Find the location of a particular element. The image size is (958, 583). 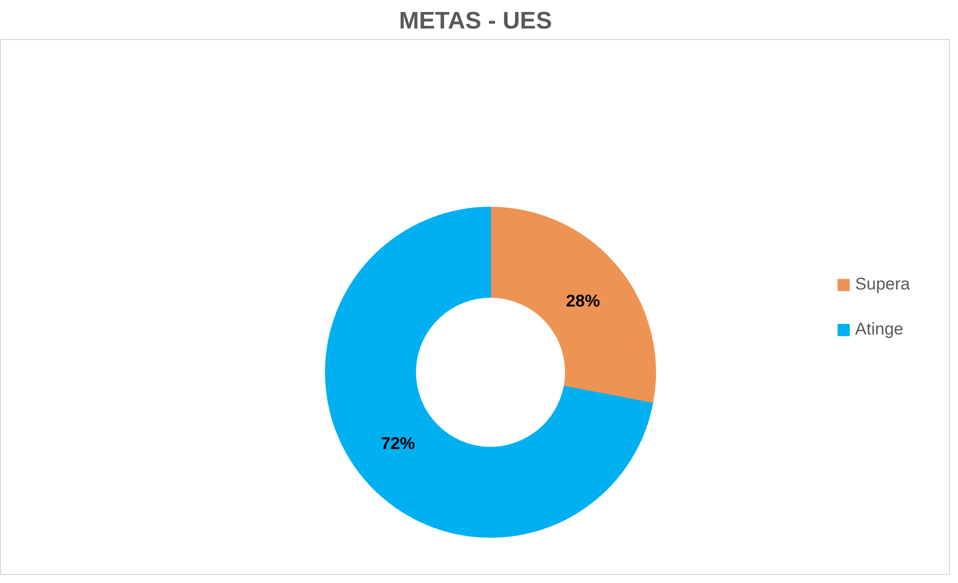

data-label: 28% is located at coordinates (583, 300).